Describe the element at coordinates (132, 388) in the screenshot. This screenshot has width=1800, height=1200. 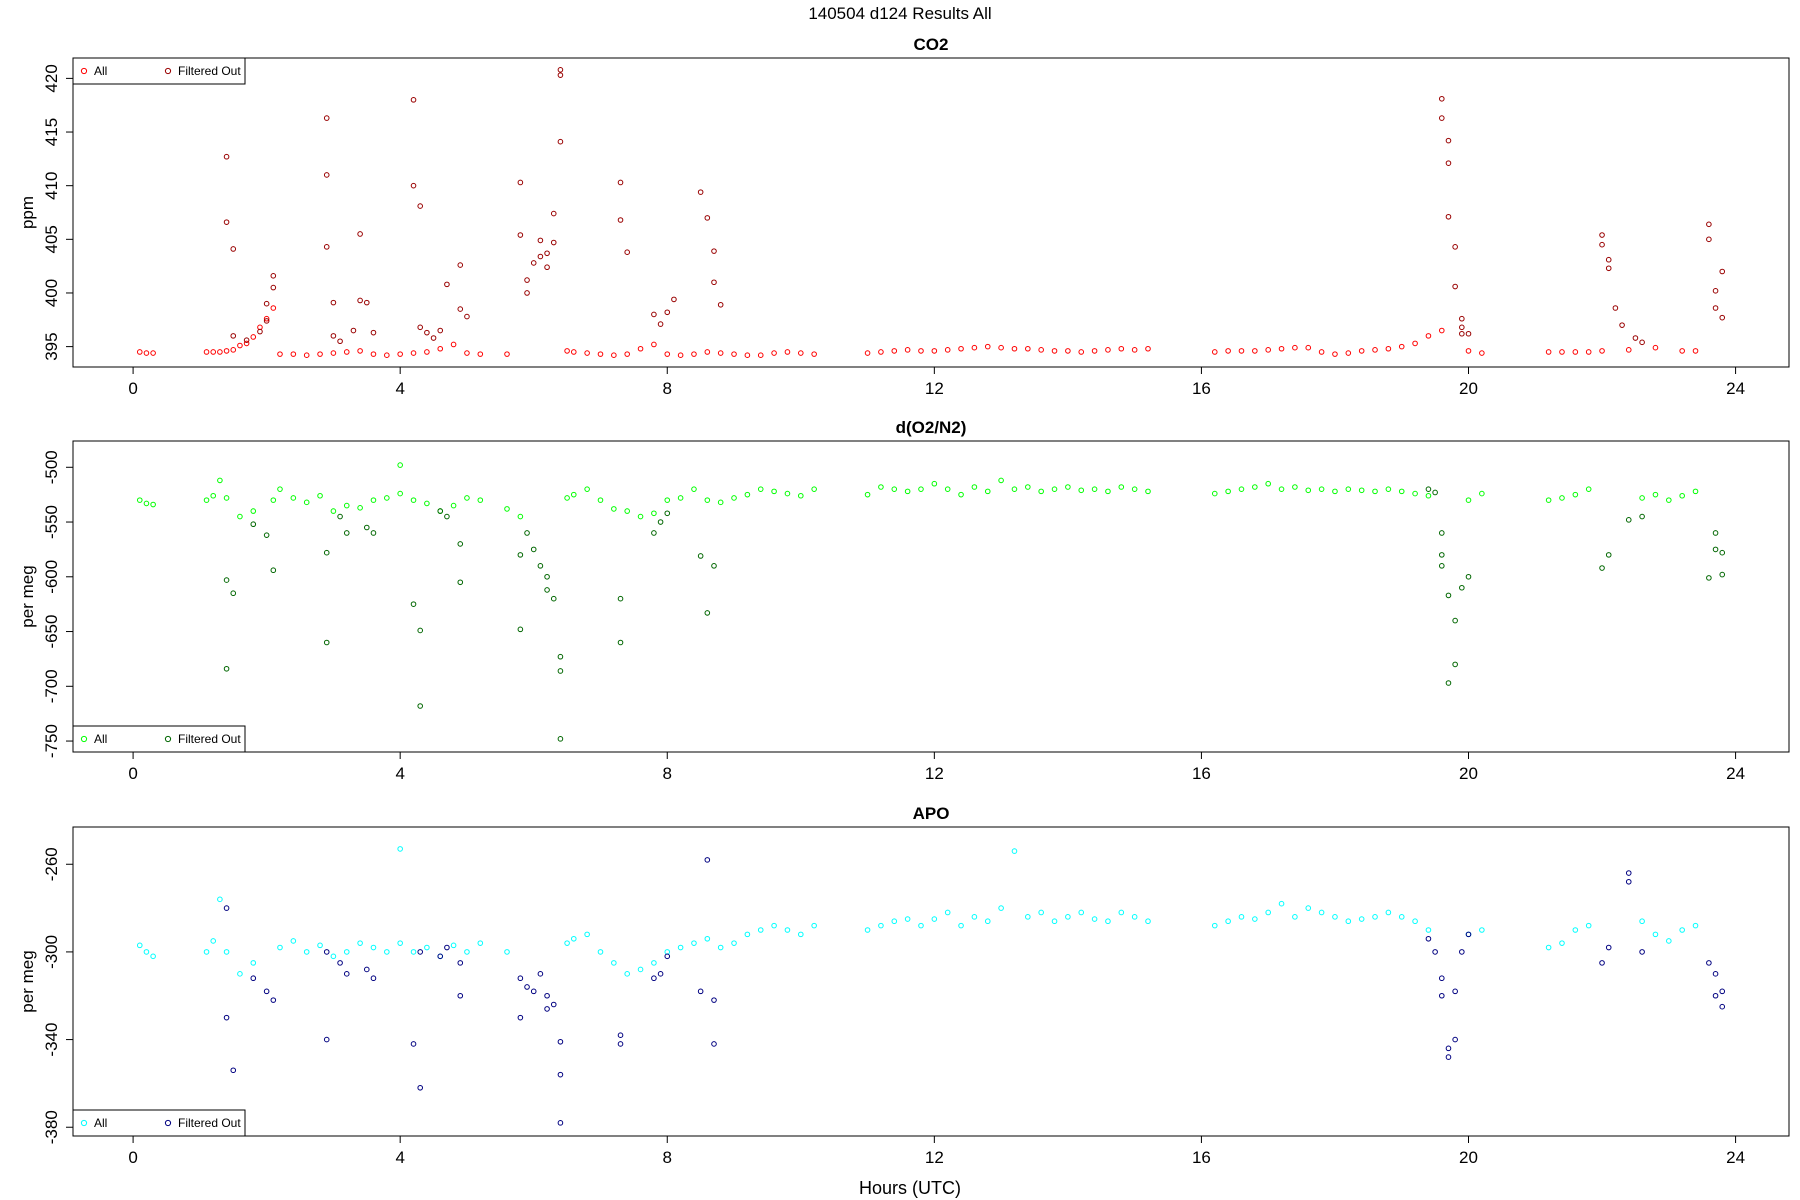
I see `x-tick-label: 0` at that location.